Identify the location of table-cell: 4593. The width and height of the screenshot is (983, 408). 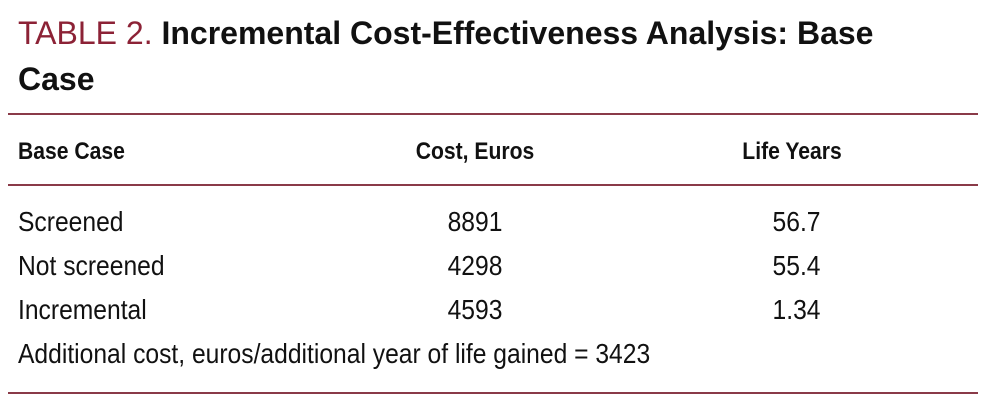
(475, 309).